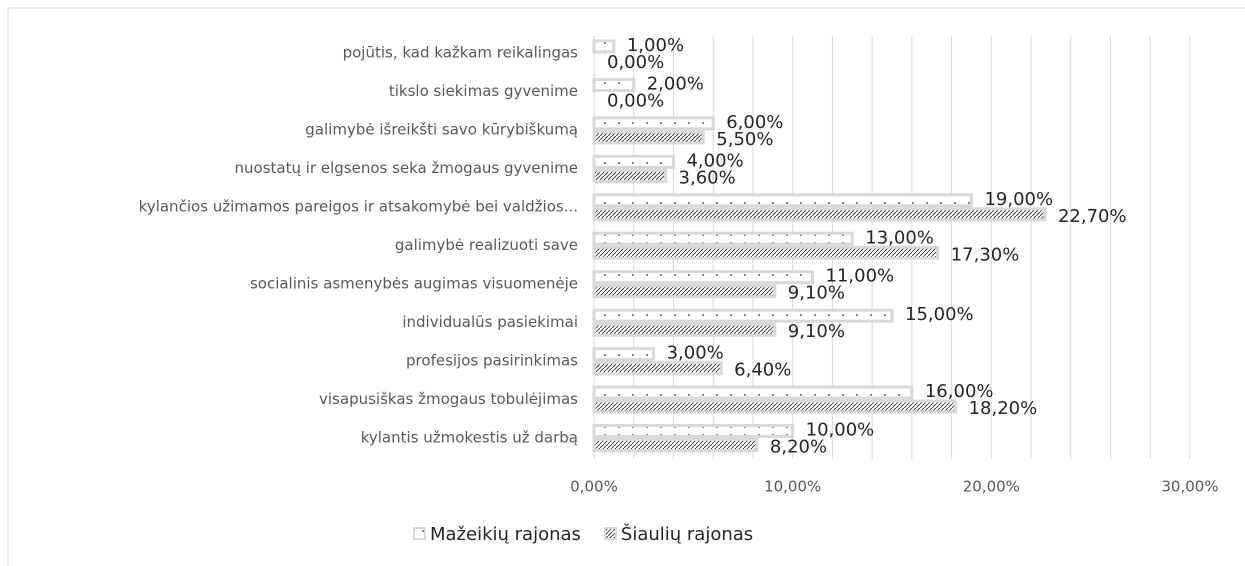 The image size is (1245, 566). What do you see at coordinates (798, 447) in the screenshot?
I see `value-label: 8,20%` at bounding box center [798, 447].